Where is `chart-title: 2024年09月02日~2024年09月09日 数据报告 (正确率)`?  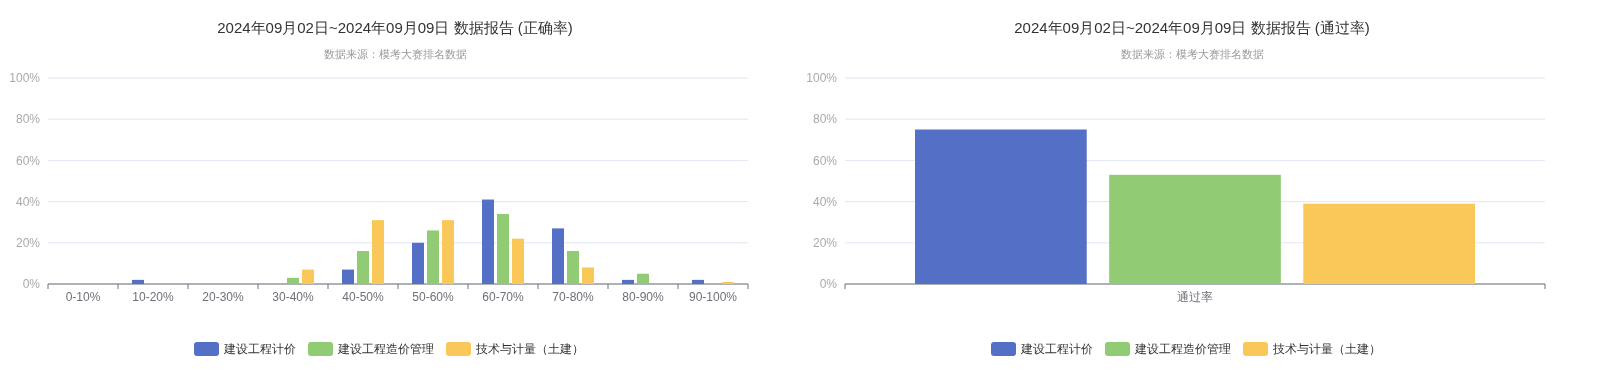 chart-title: 2024年09月02日~2024年09月09日 数据报告 (正确率) is located at coordinates (395, 27).